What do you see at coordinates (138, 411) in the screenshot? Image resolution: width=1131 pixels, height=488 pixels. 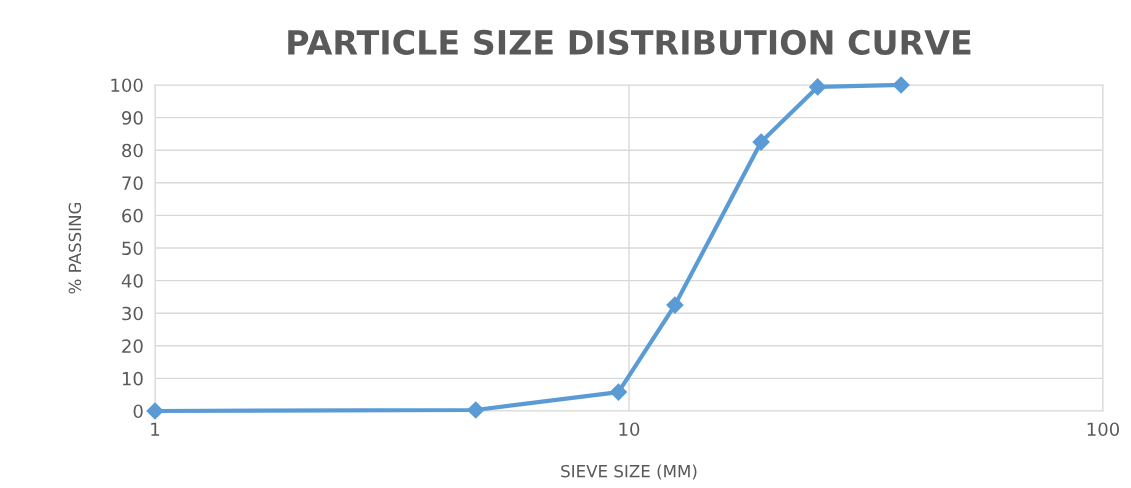 I see `y-tick-label: 0` at bounding box center [138, 411].